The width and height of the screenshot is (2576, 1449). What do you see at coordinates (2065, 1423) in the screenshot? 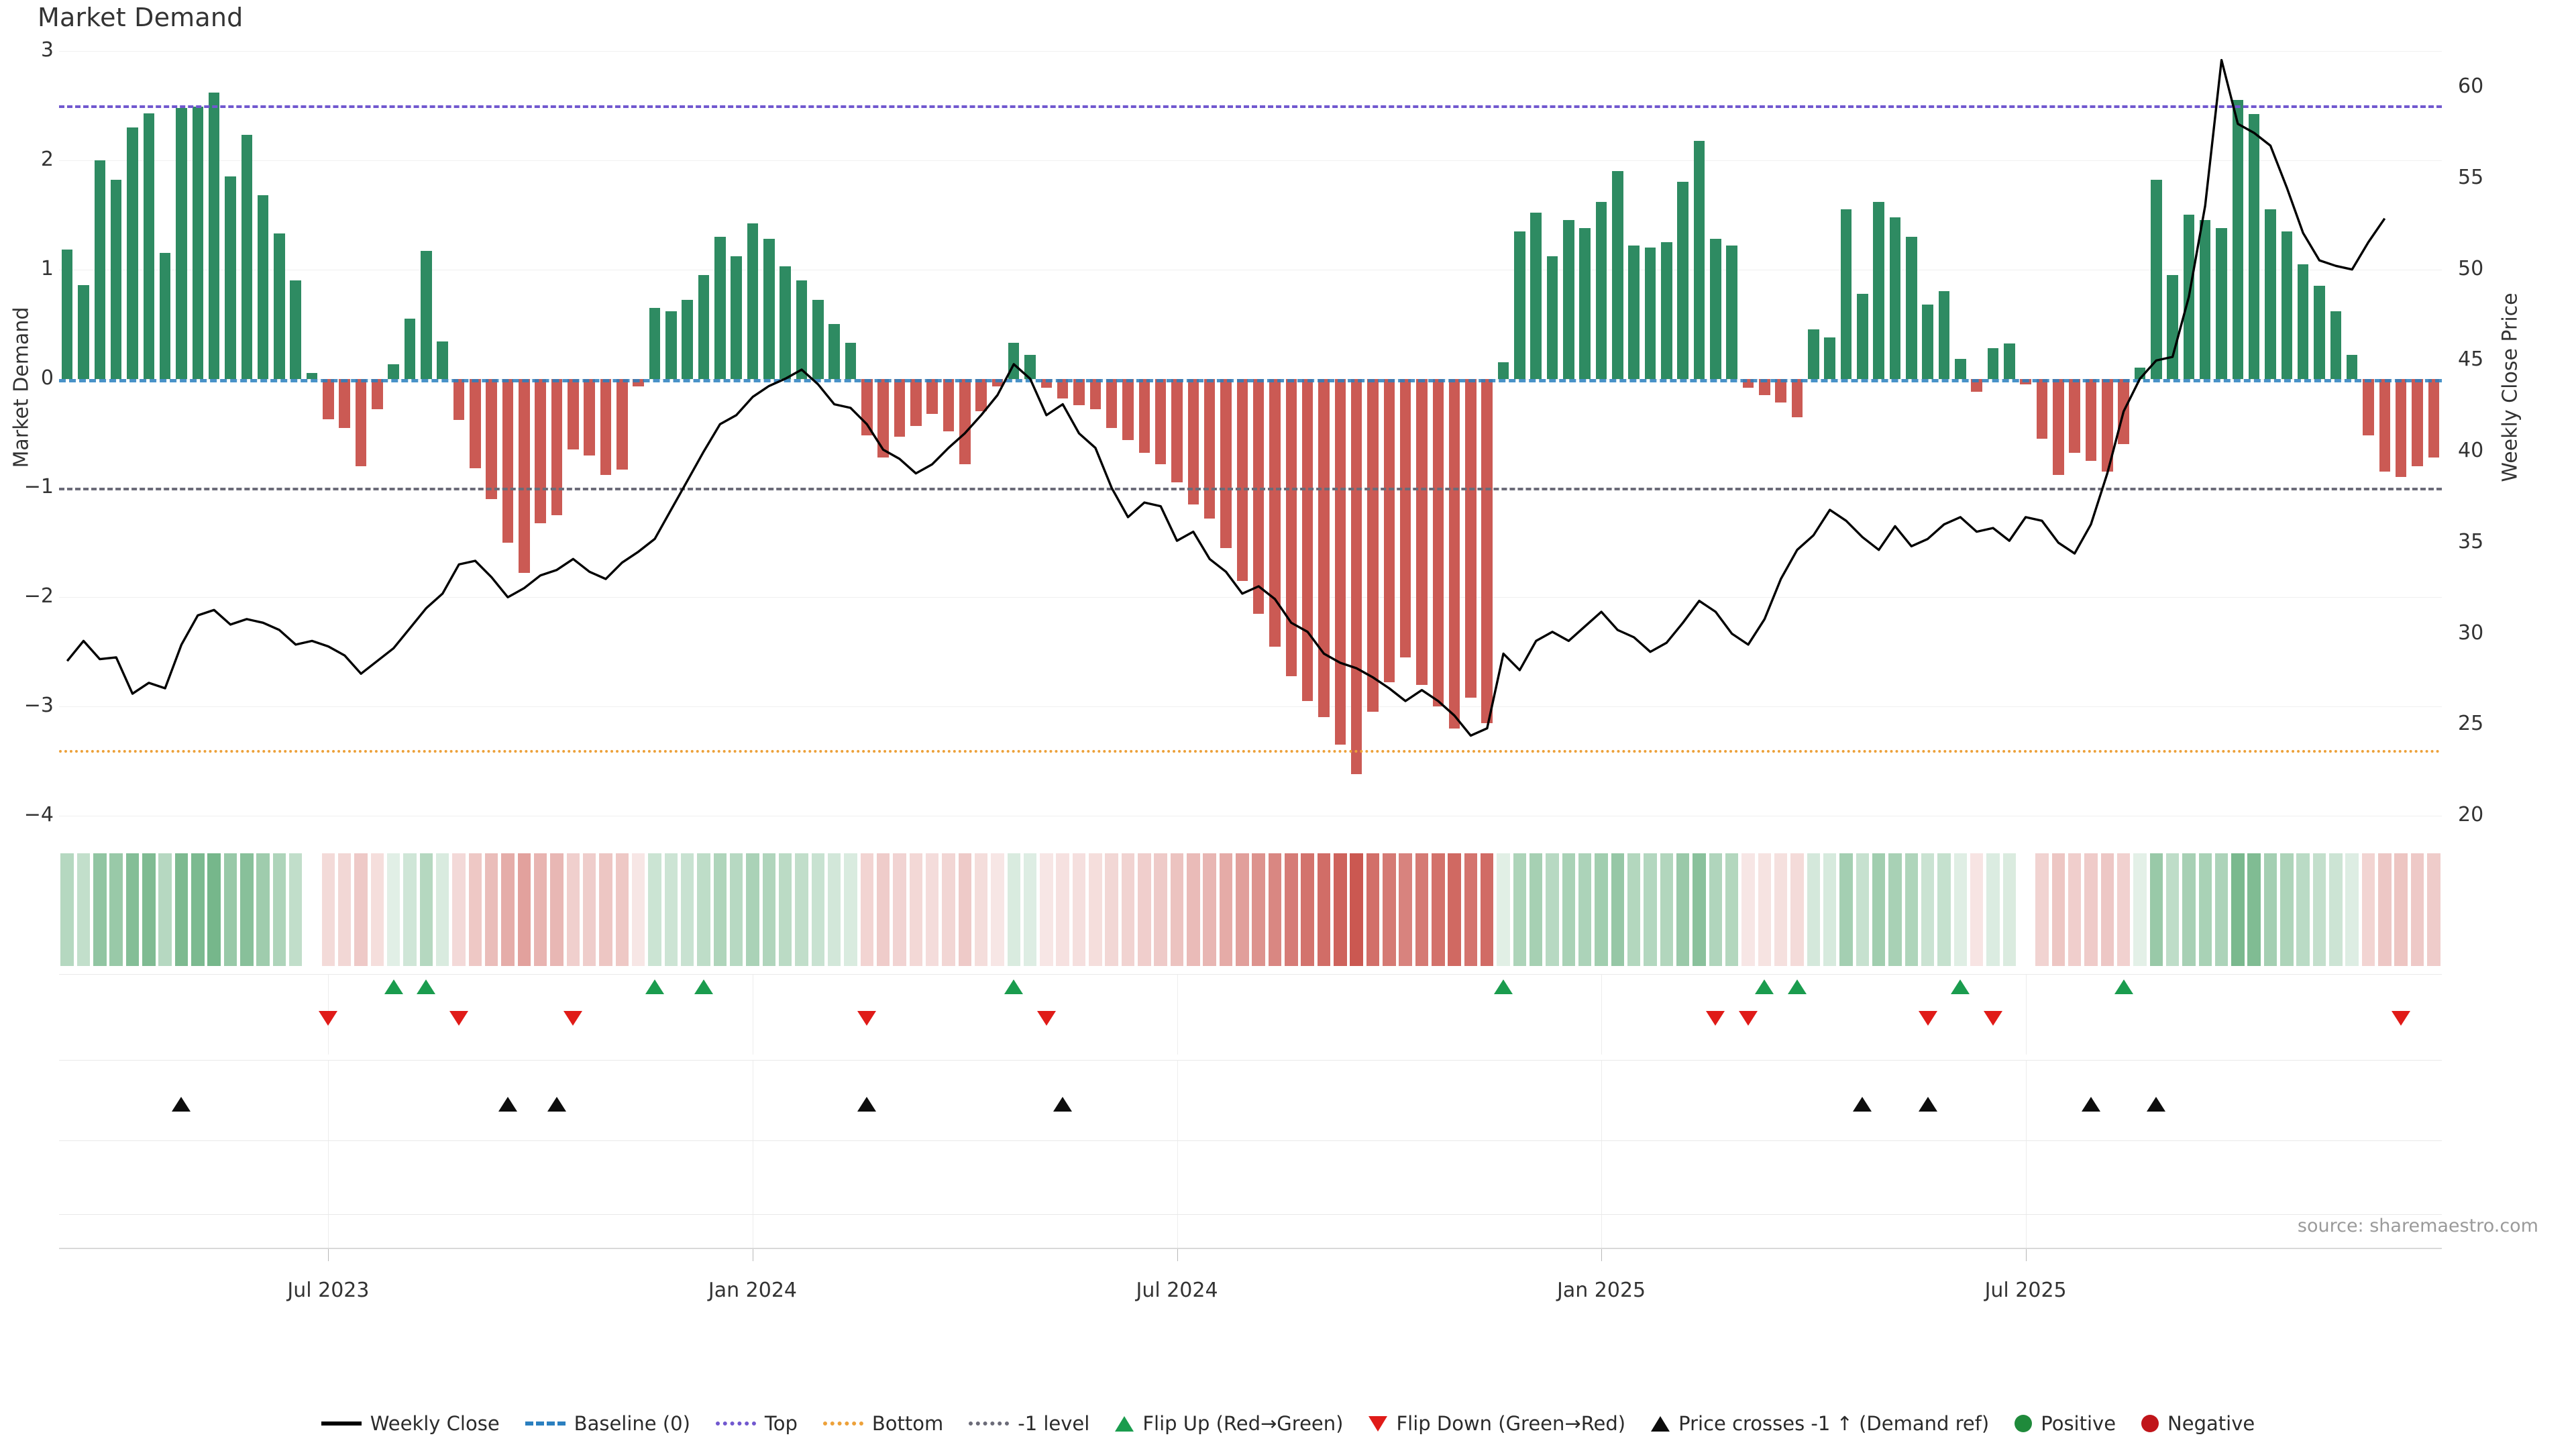
I see `legend-item: Positive` at bounding box center [2065, 1423].